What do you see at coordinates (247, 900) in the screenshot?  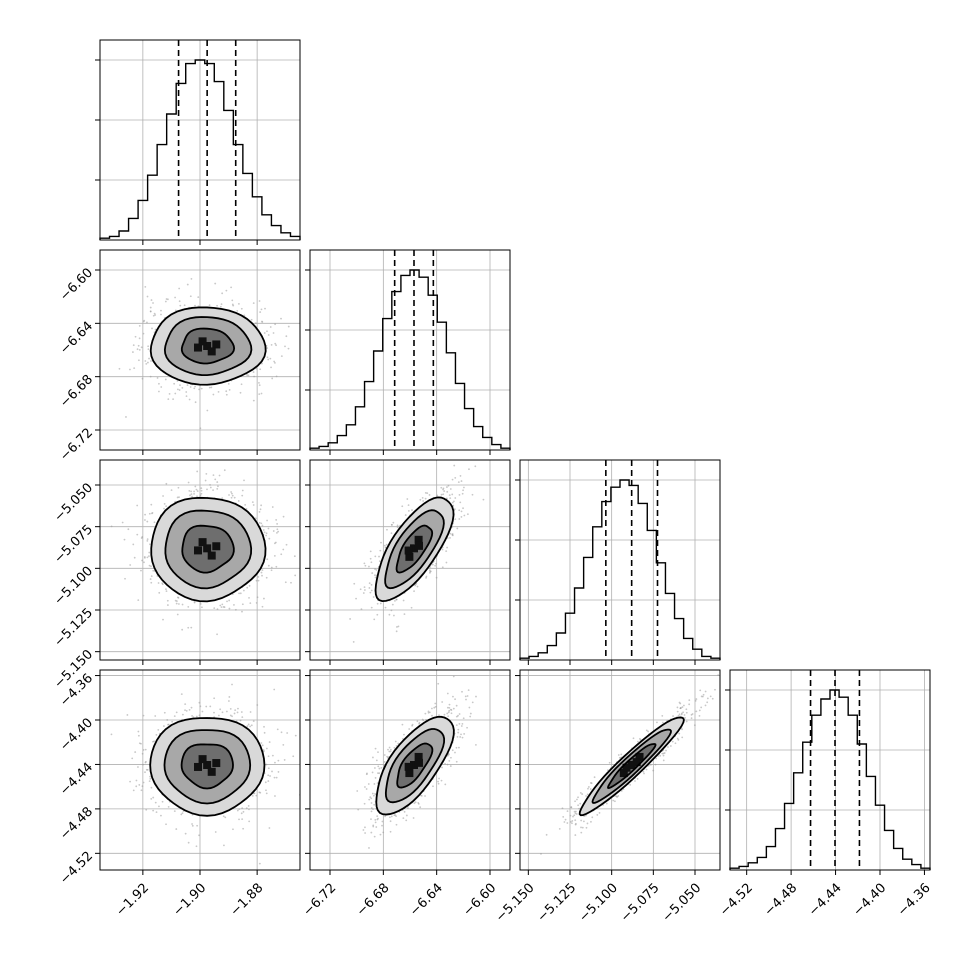 I see `x-tick-label: −1.88` at bounding box center [247, 900].